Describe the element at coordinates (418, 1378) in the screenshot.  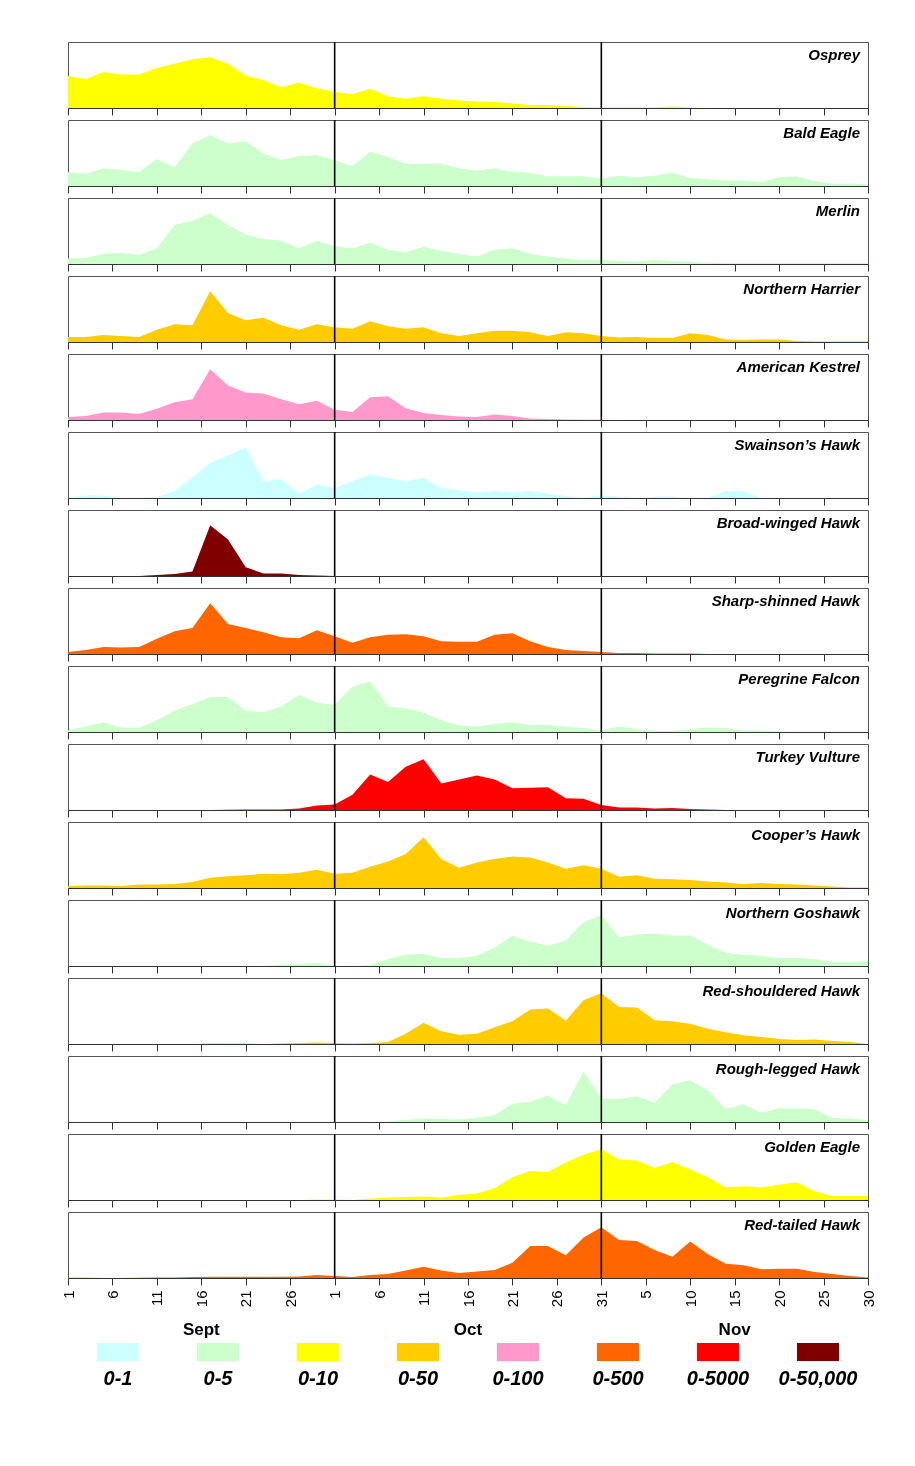
I see `category-label: 0-50` at that location.